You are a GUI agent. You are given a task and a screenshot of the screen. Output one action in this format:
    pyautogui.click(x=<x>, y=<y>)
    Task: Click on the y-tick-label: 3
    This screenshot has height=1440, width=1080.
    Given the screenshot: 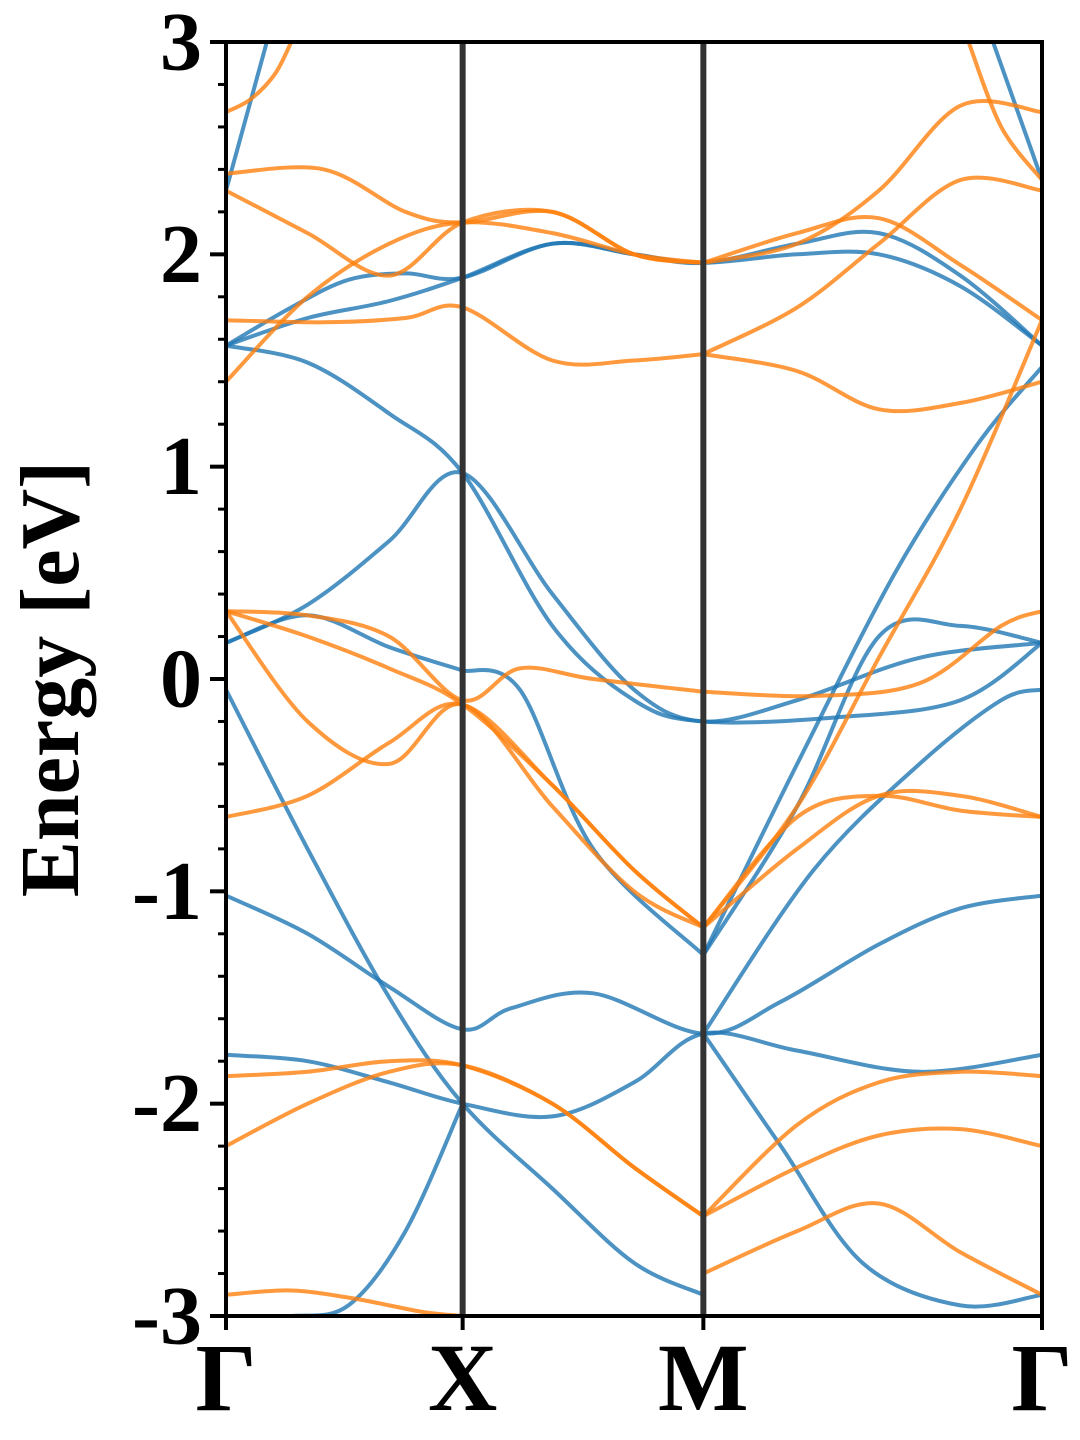 What is the action you would take?
    pyautogui.click(x=181, y=44)
    